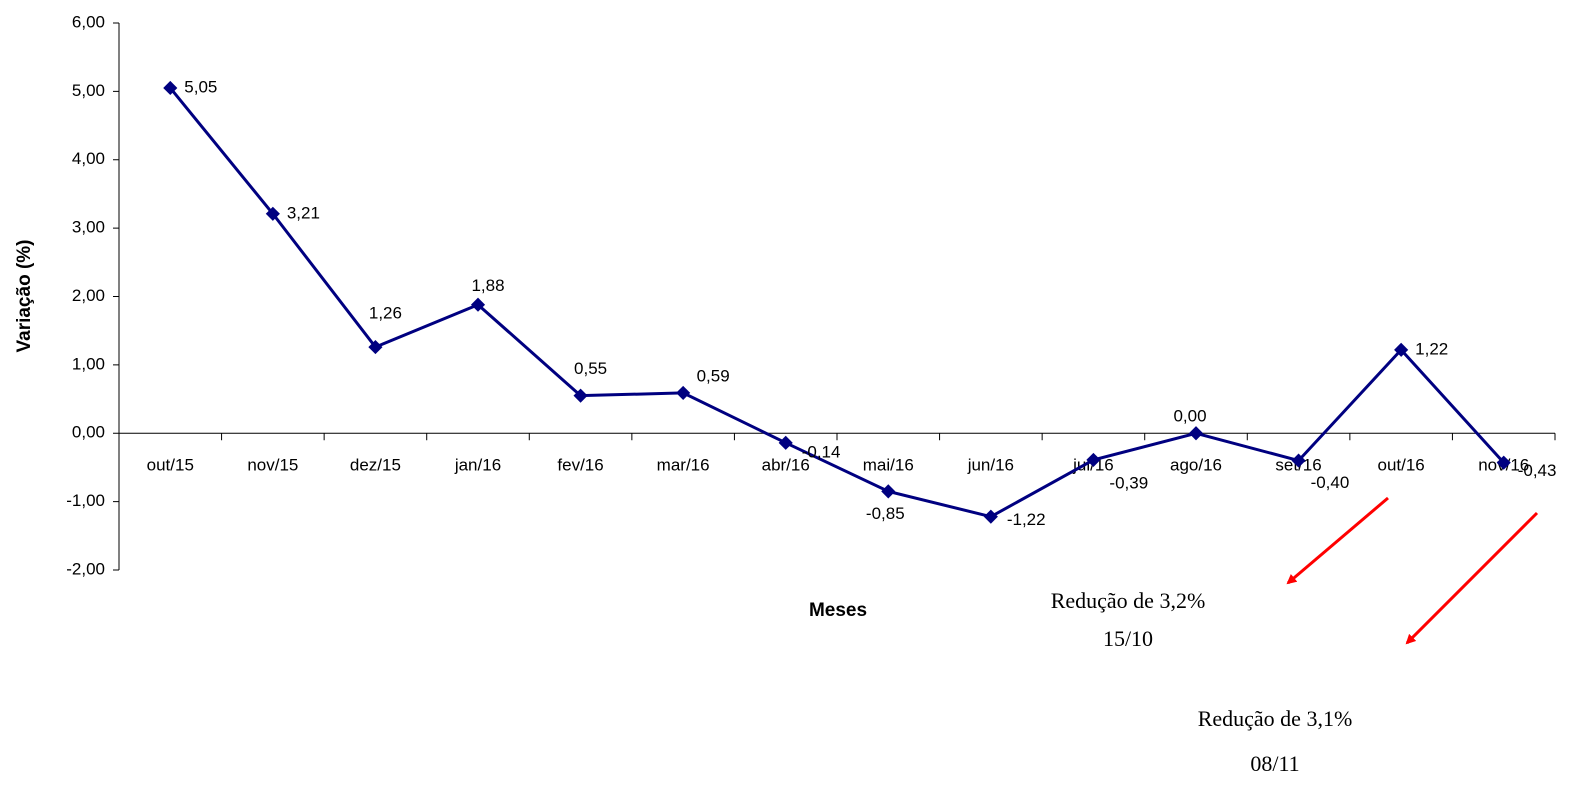 Image resolution: width=1586 pixels, height=795 pixels. Describe the element at coordinates (200, 86) in the screenshot. I see `data-label: 5,05` at that location.